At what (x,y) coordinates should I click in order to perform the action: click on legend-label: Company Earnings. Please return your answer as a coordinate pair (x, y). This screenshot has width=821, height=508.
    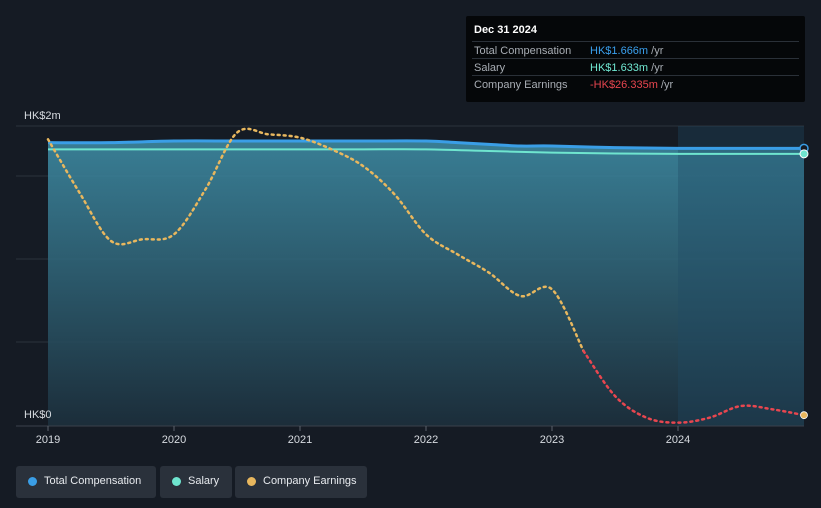
    Looking at the image, I should click on (310, 481).